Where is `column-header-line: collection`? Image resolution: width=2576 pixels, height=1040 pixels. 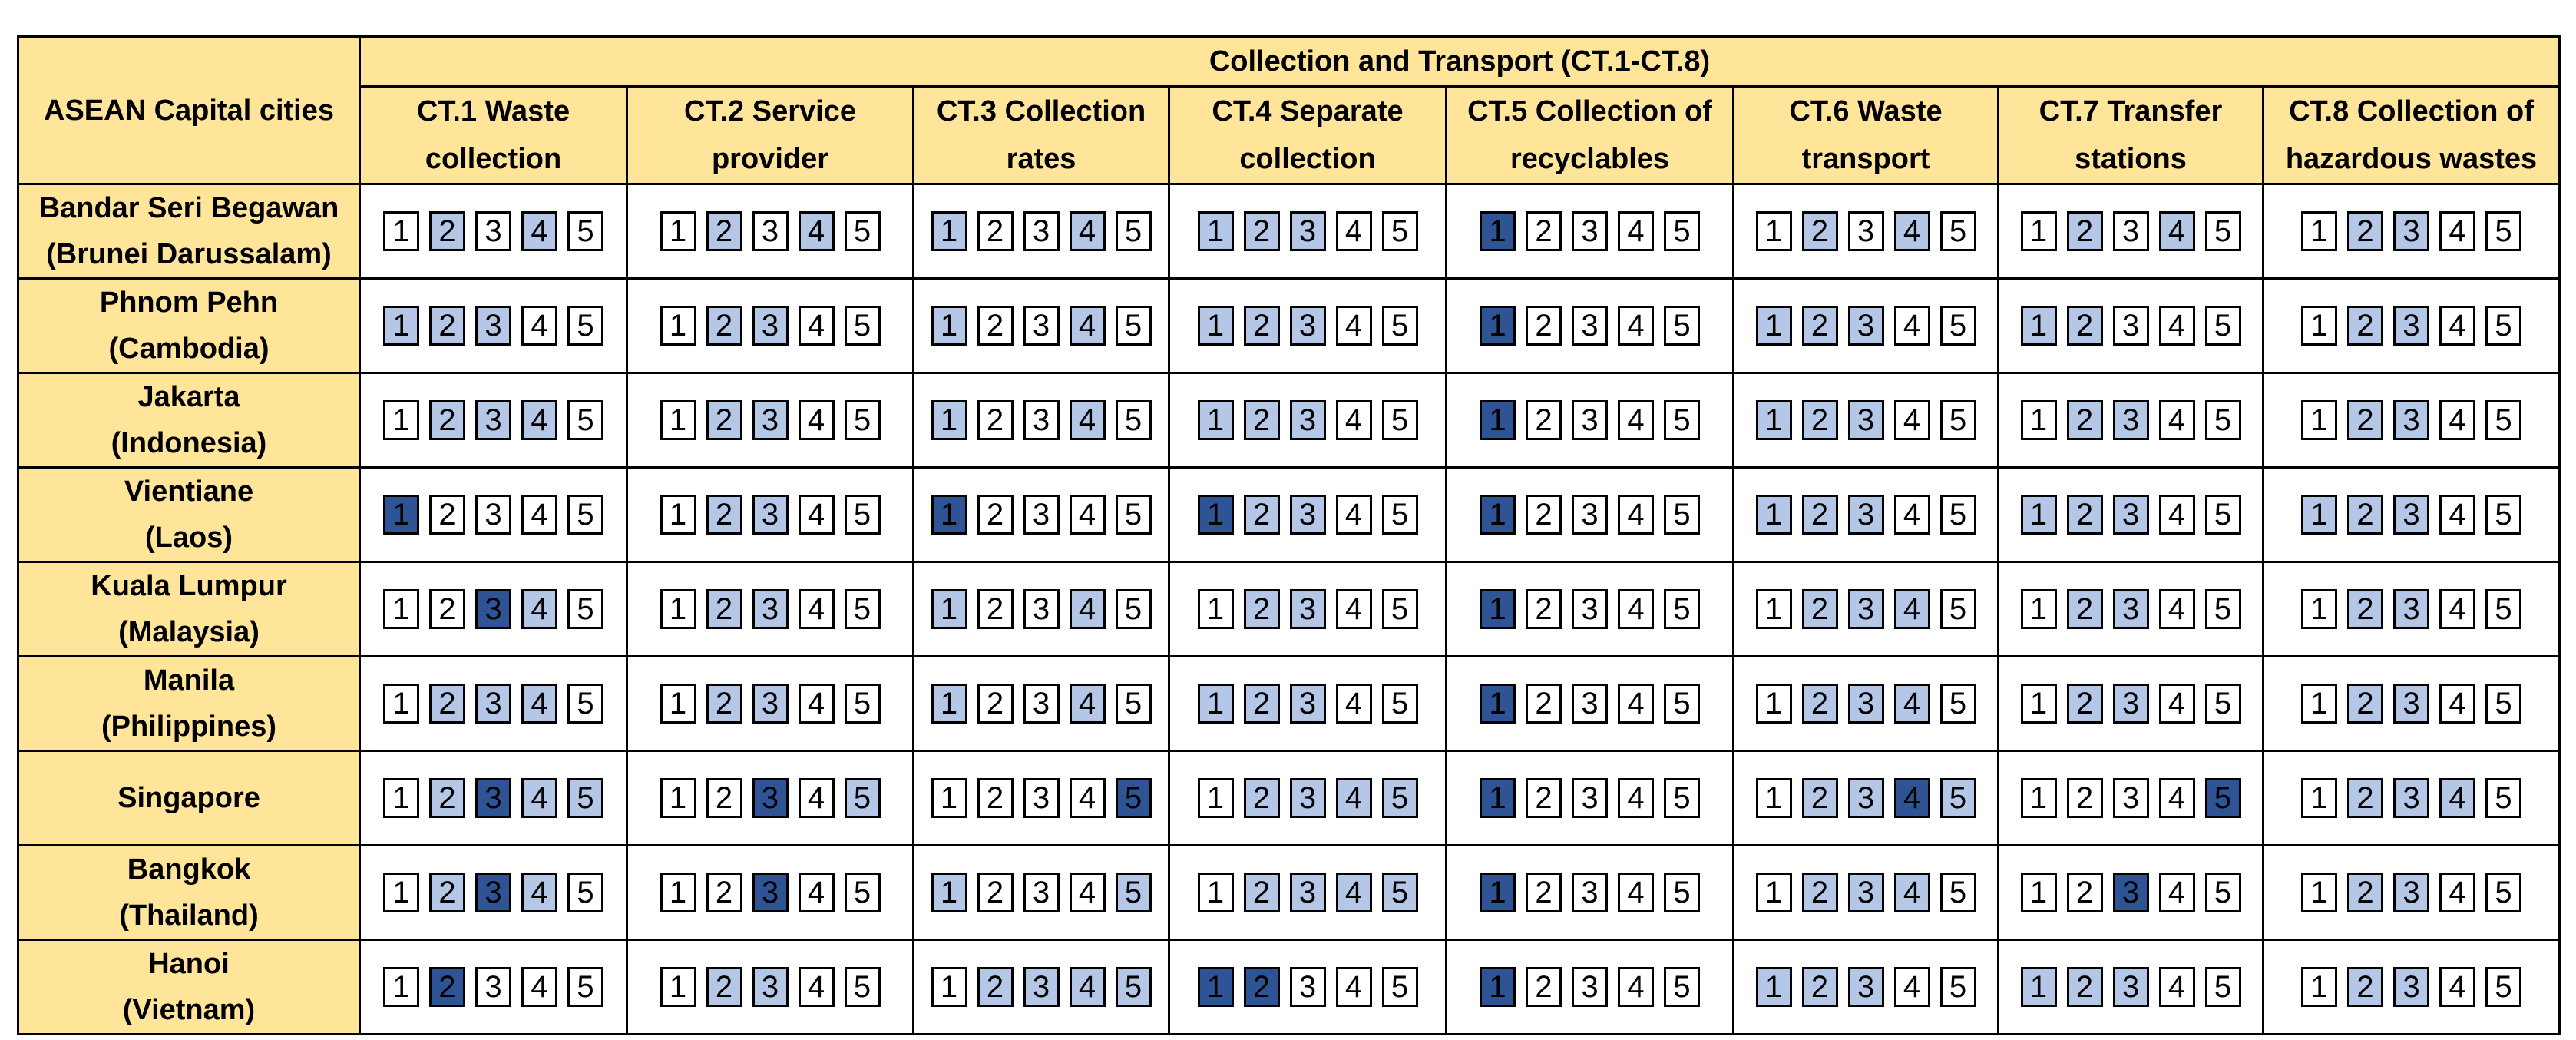
column-header-line: collection is located at coordinates (493, 159).